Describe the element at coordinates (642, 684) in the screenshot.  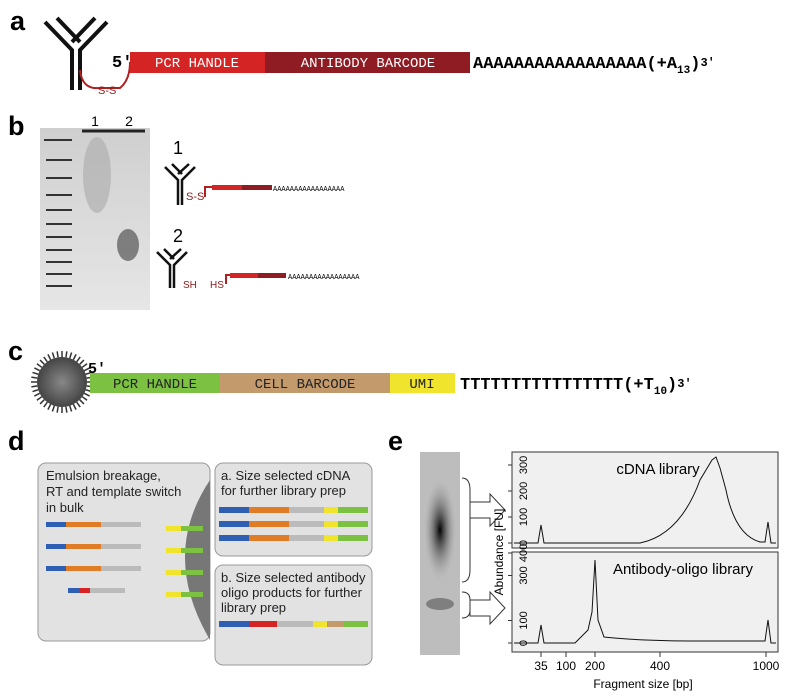
I see `x-axis-label: Fragment size [bp]` at that location.